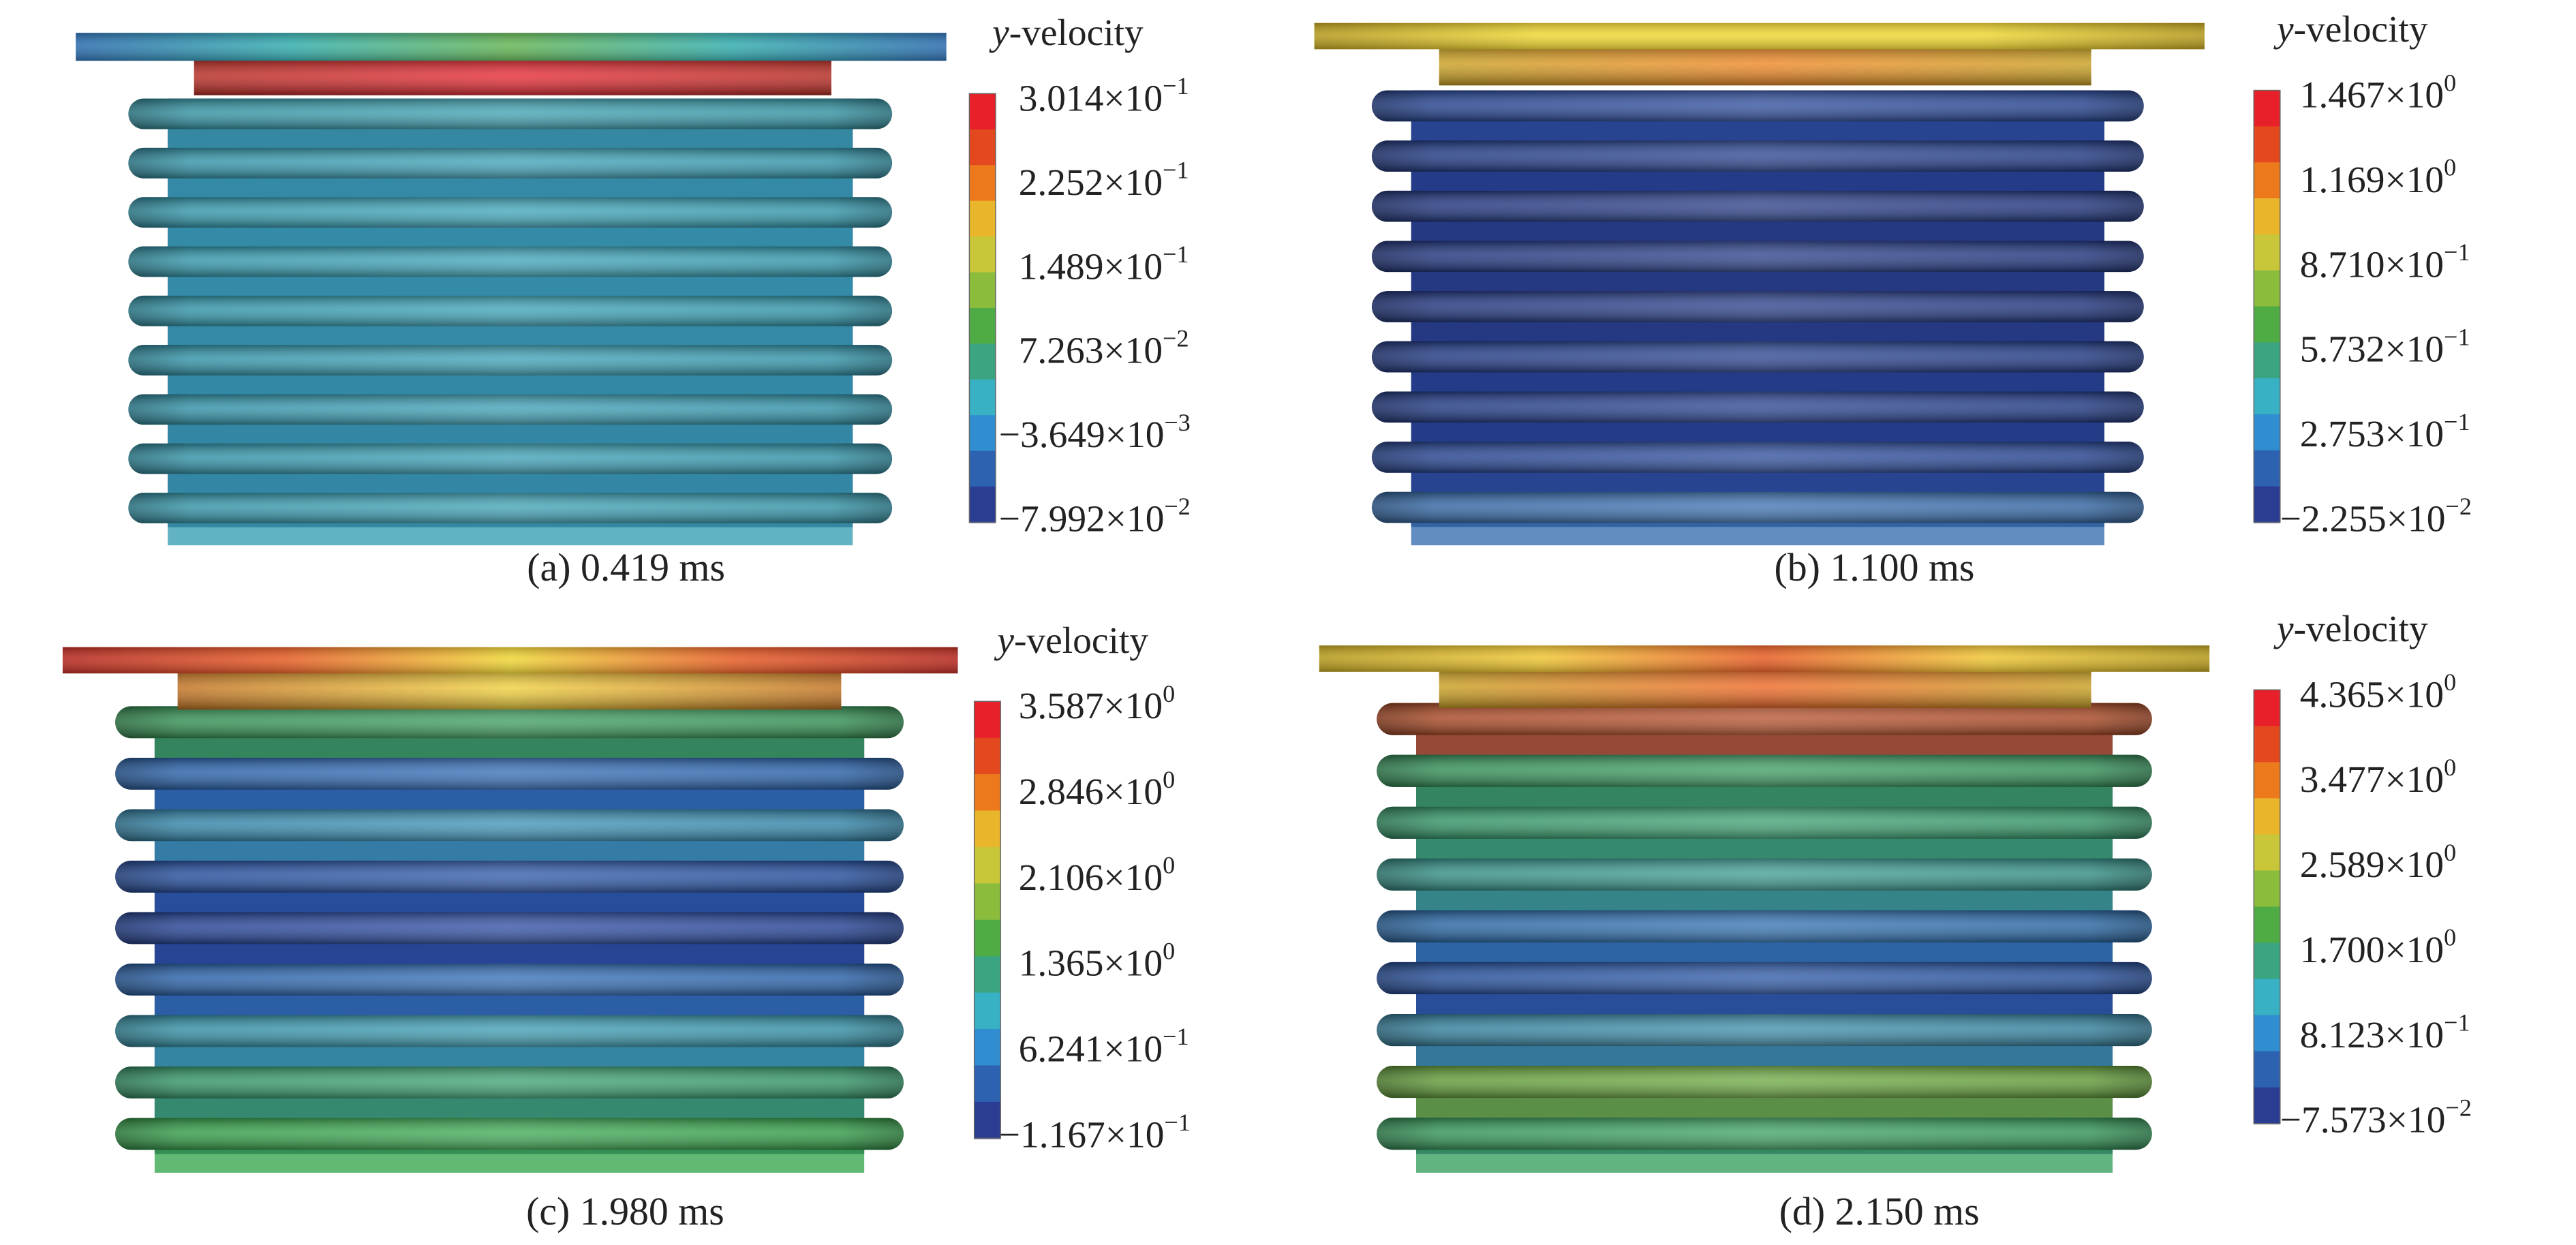 The image size is (2576, 1245). Describe the element at coordinates (1091, 877) in the screenshot. I see `tick-mantissa: 2.106×10` at that location.